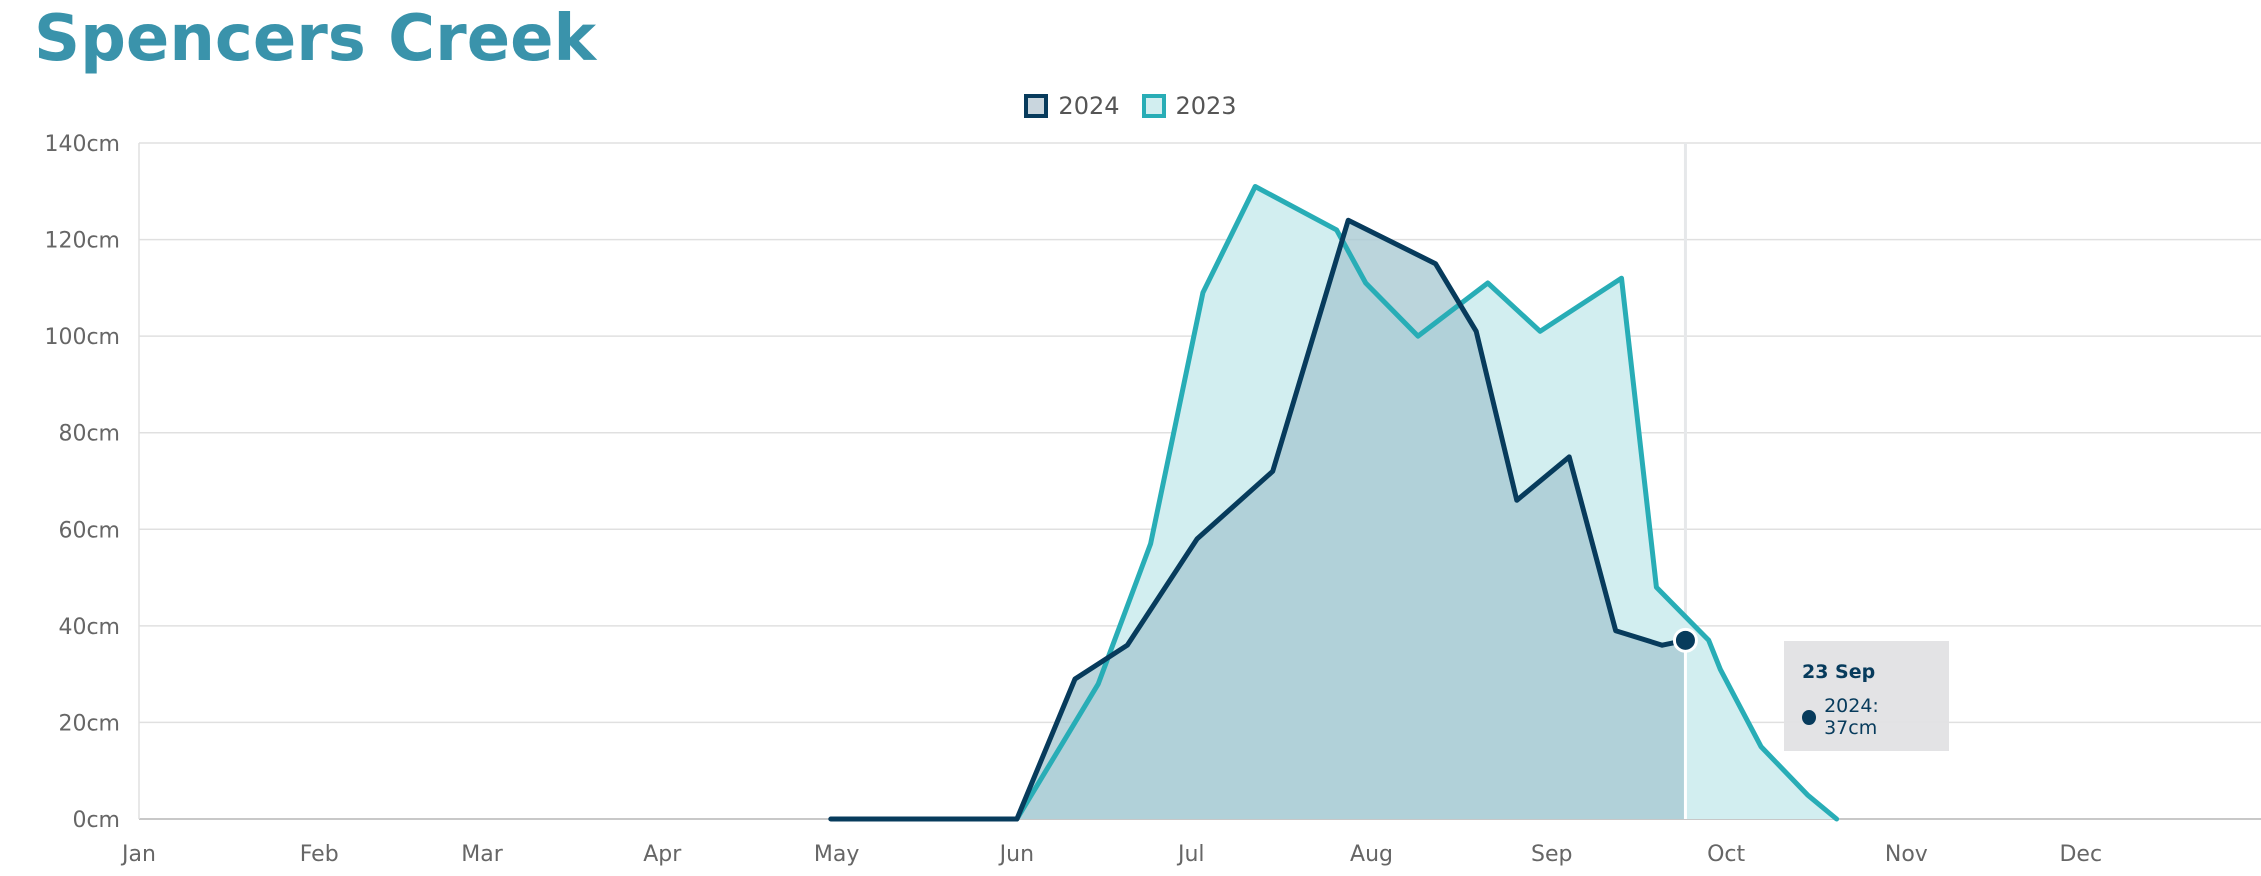  Describe the element at coordinates (89, 434) in the screenshot. I see `y-tick-label: 80cm` at that location.